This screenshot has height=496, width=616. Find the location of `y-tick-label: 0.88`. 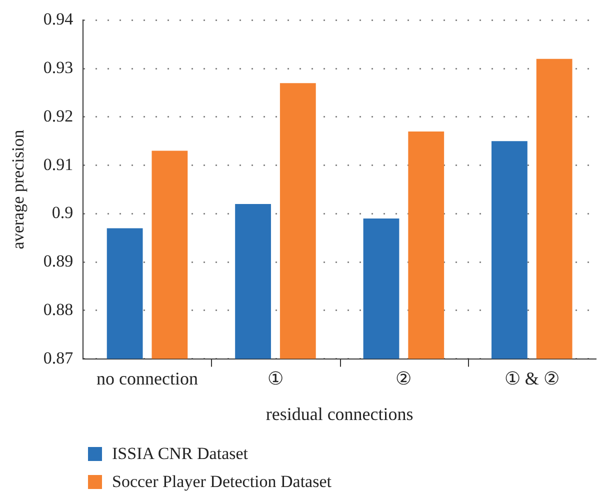

y-tick-label: 0.88 is located at coordinates (58, 309).